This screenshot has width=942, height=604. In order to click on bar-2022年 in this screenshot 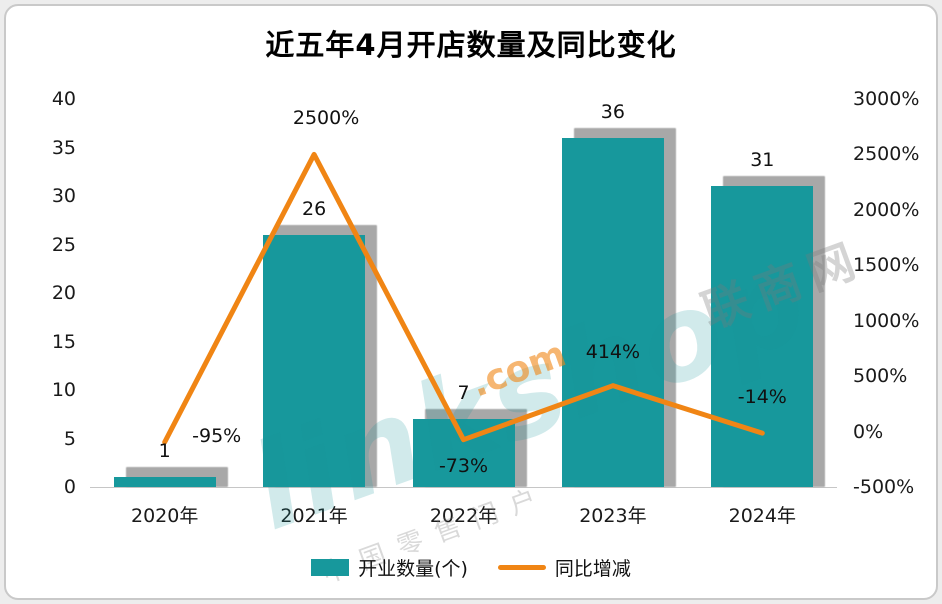, I will do `click(463, 453)`.